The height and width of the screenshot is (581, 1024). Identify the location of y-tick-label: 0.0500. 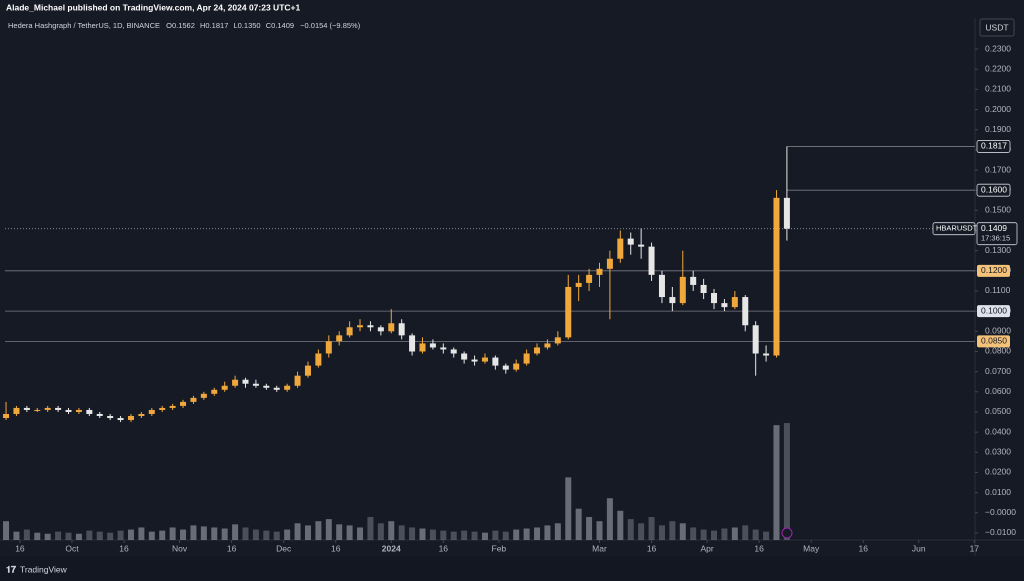
(998, 411).